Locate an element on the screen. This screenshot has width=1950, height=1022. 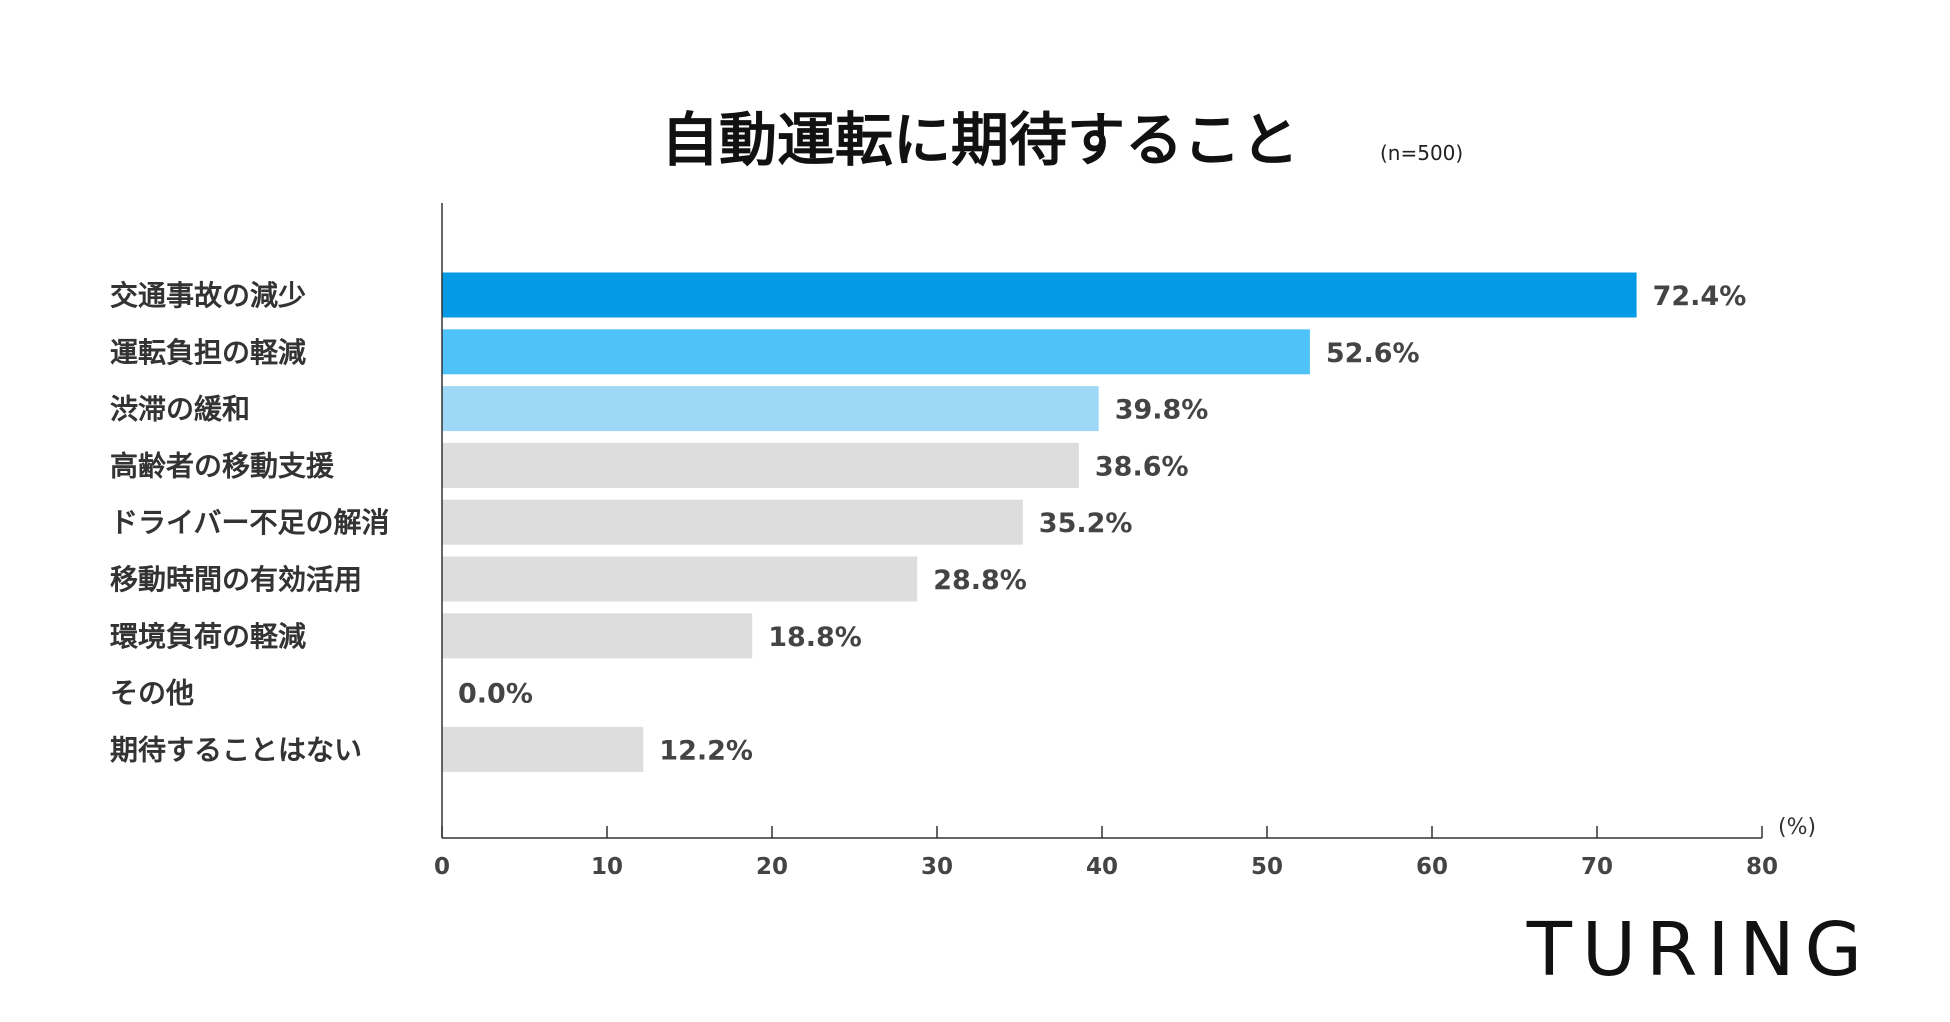
category-label: 高齢者の移動支援 is located at coordinates (222, 465).